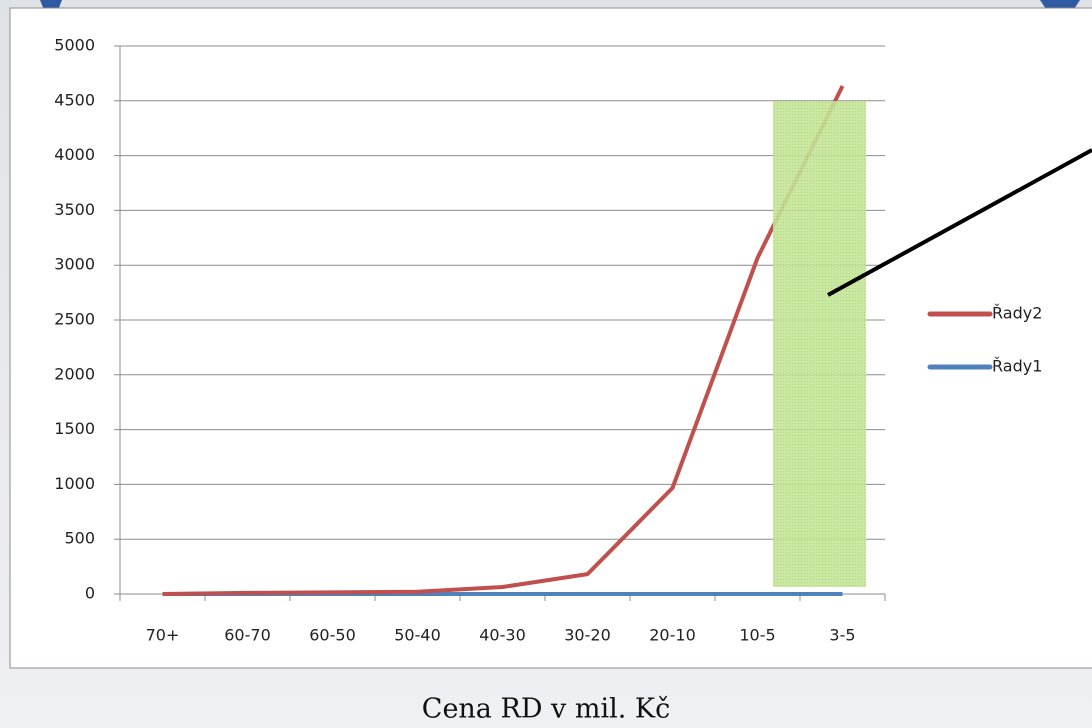  I want to click on y-tick-label: 1000, so click(74, 483).